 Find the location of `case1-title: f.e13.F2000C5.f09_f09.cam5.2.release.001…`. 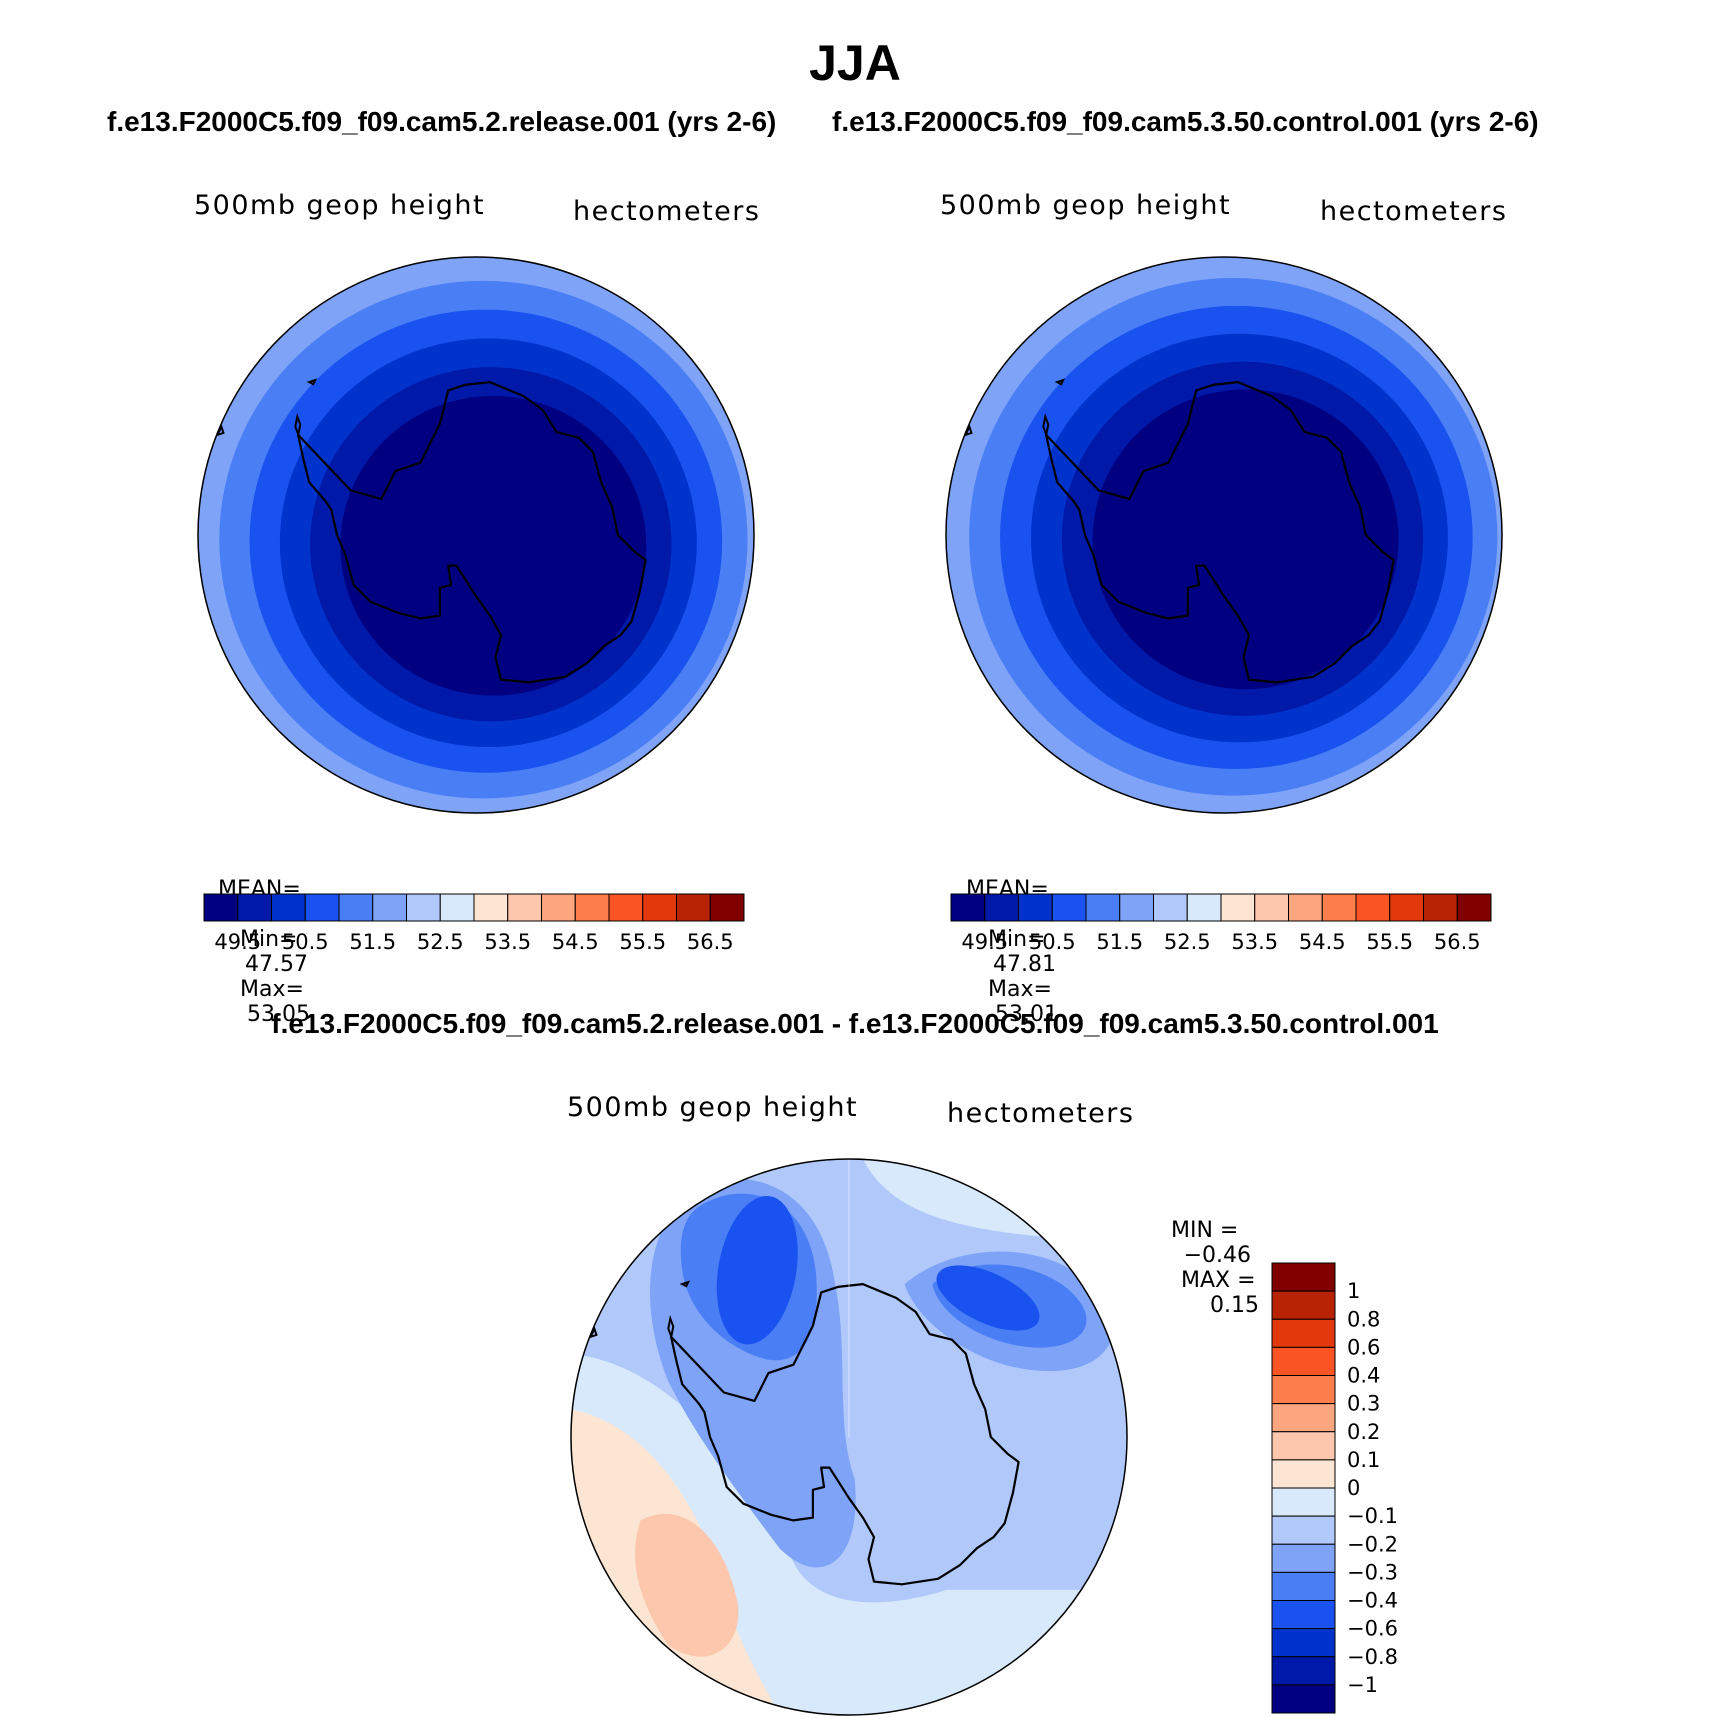

case1-title: f.e13.F2000C5.f09_f09.cam5.2.release.001… is located at coordinates (442, 121).